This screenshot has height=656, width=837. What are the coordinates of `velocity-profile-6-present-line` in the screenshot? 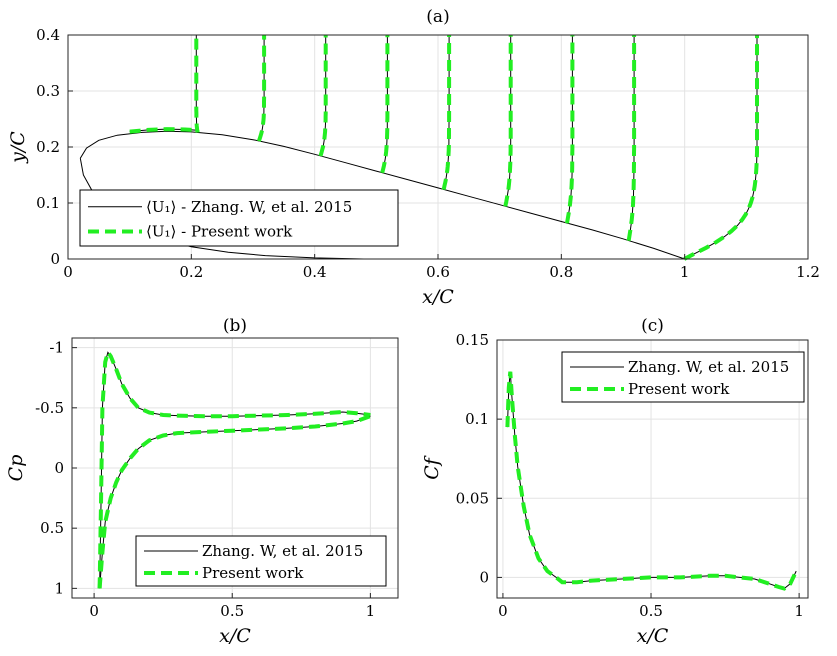 It's located at (570, 129).